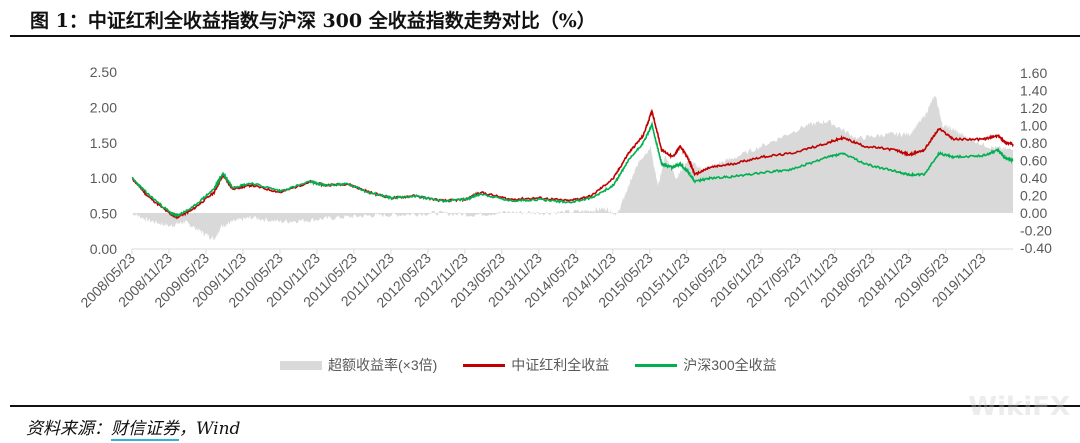 The height and width of the screenshot is (443, 1080). What do you see at coordinates (1033, 196) in the screenshot?
I see `y-right-tick-label: 0.20` at bounding box center [1033, 196].